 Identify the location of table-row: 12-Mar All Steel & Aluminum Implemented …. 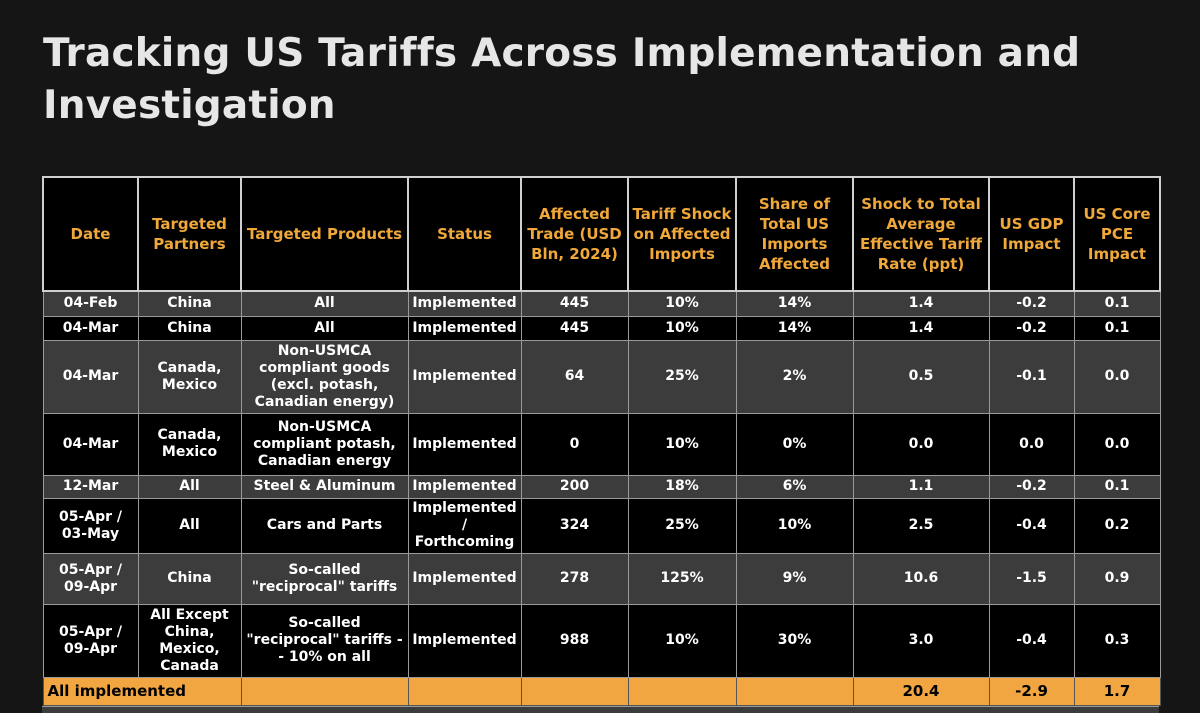
(601, 486).